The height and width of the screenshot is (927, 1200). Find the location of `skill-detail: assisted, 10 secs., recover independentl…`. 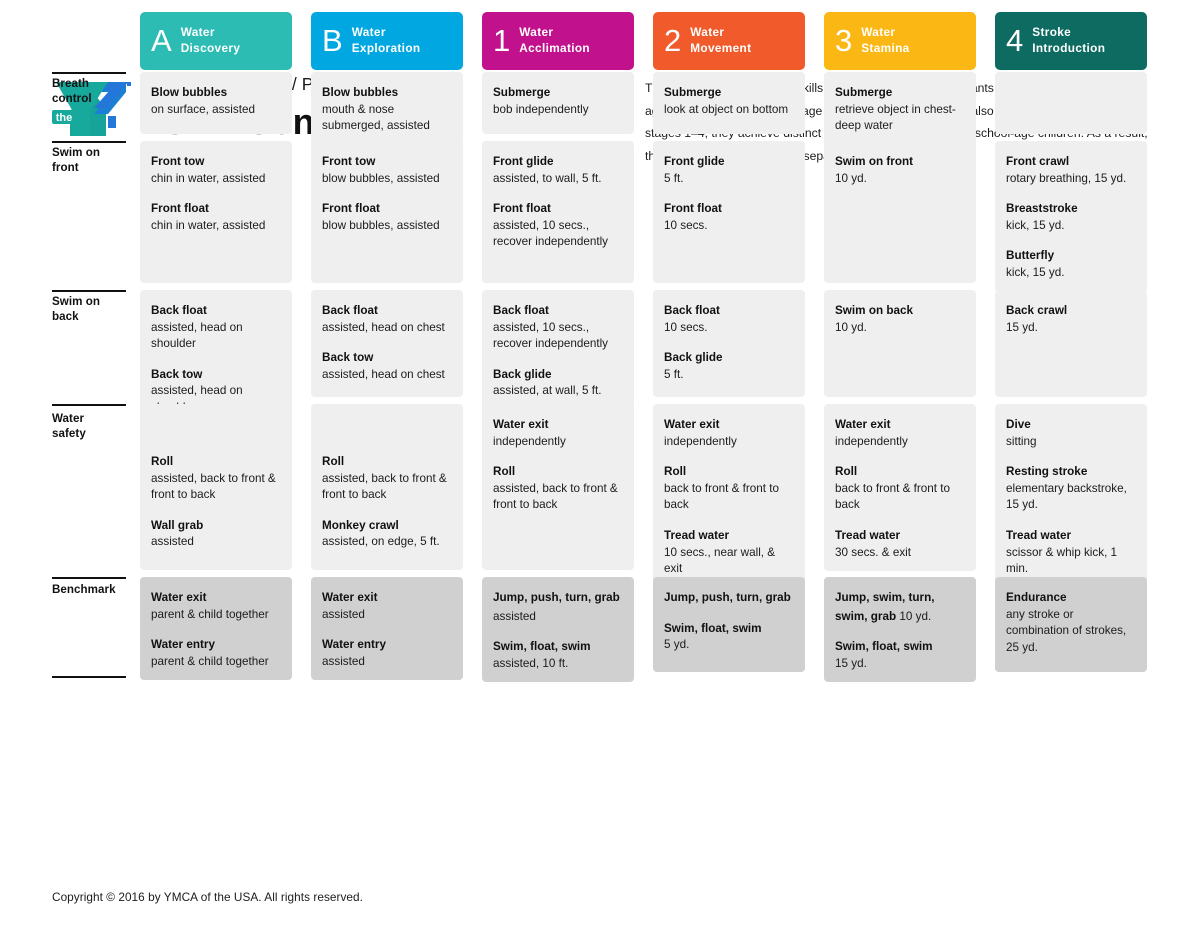

skill-detail: assisted, 10 secs., recover independentl… is located at coordinates (551, 335).